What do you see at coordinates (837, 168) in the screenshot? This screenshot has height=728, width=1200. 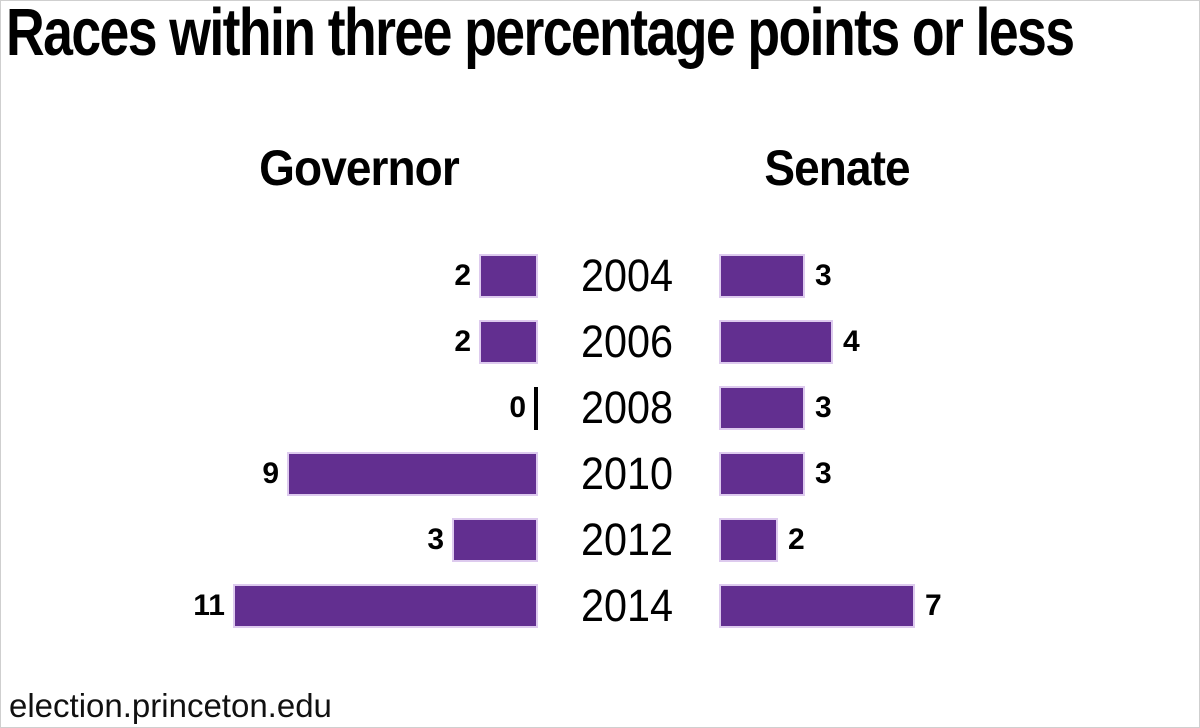 I see `column-header-senate: Senate` at bounding box center [837, 168].